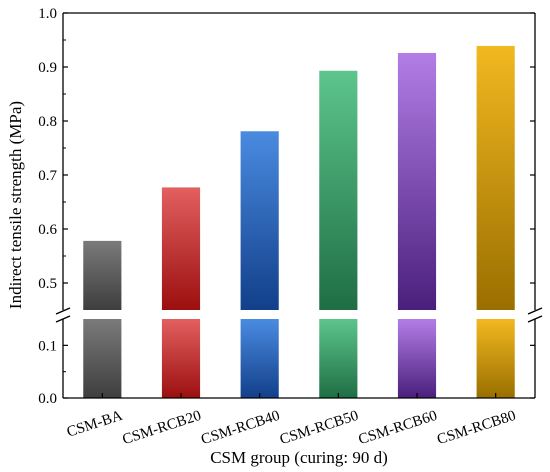 This screenshot has height=472, width=550. I want to click on bar-csm-ba-lower, so click(102, 358).